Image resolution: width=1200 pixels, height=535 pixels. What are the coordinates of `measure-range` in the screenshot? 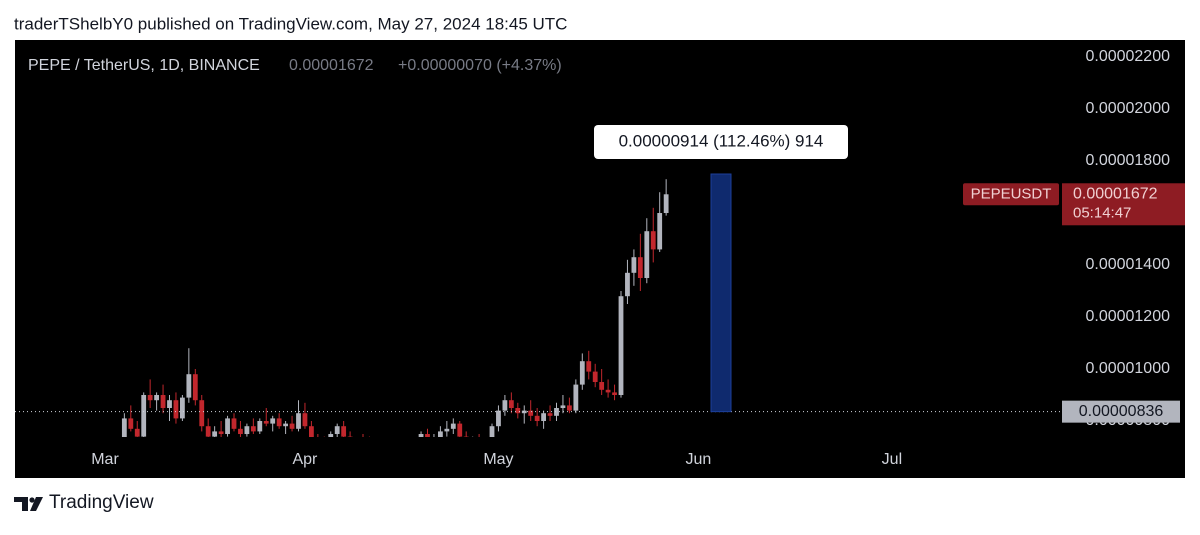 It's located at (721, 293).